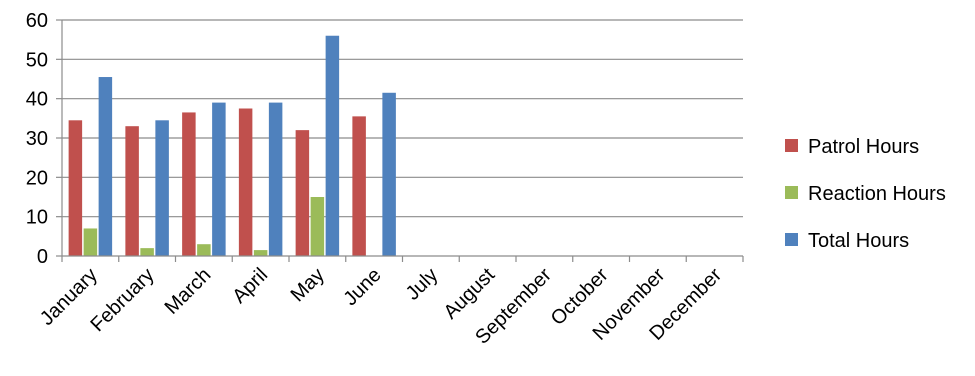 This screenshot has height=376, width=975. Describe the element at coordinates (422, 284) in the screenshot. I see `x-tick-label: July` at that location.